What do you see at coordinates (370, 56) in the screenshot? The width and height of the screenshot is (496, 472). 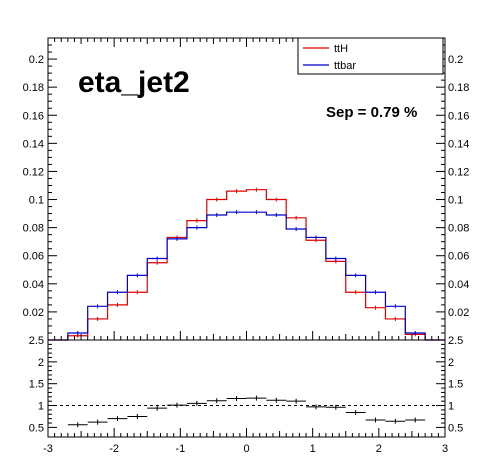 I see `legend-box` at bounding box center [370, 56].